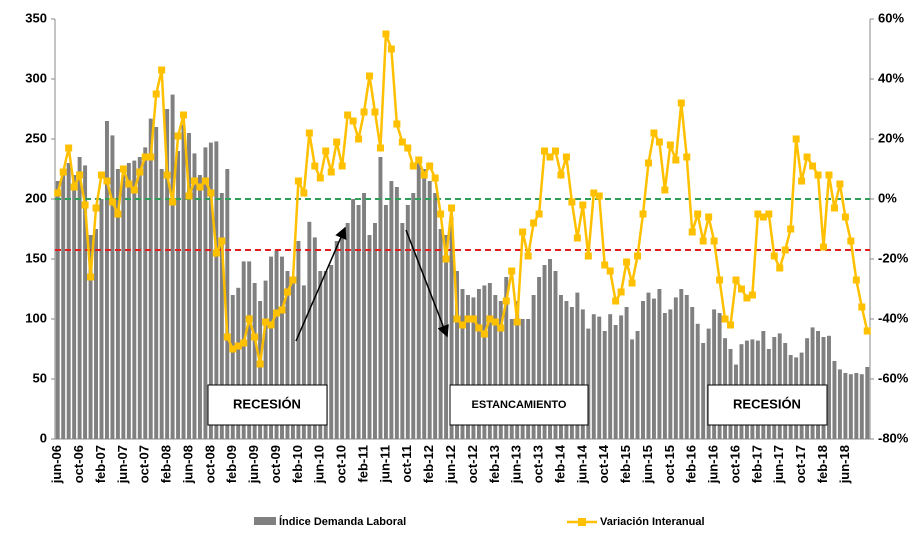 The height and width of the screenshot is (534, 921). What do you see at coordinates (756, 464) in the screenshot?
I see `x-tick-label: feb-17` at bounding box center [756, 464].